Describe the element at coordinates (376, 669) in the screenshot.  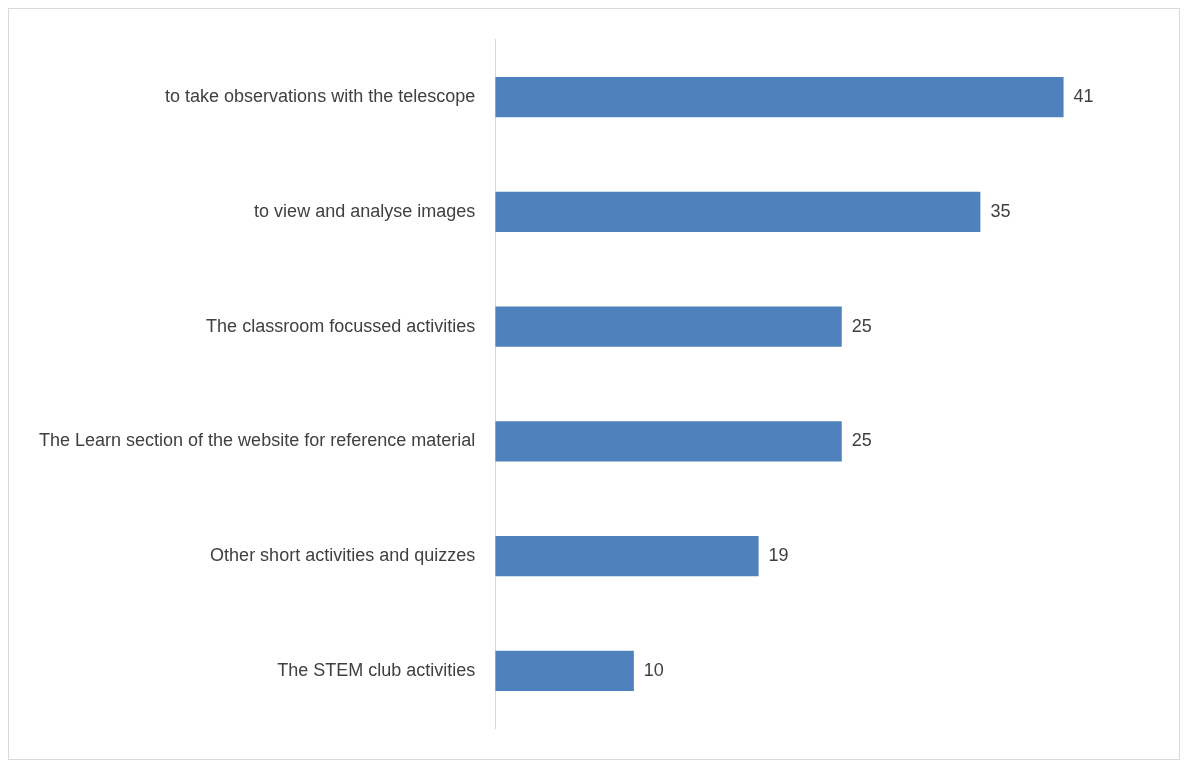
I see `y-tick-label: The STEM club activities` at that location.